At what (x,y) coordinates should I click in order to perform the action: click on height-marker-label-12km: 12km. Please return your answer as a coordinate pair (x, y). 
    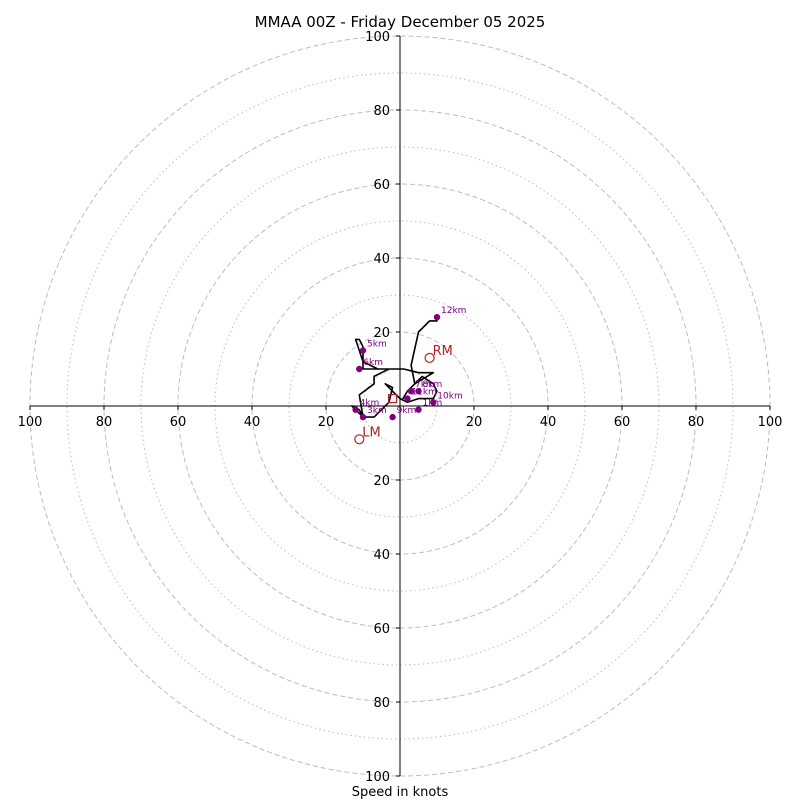
    Looking at the image, I should click on (453, 311).